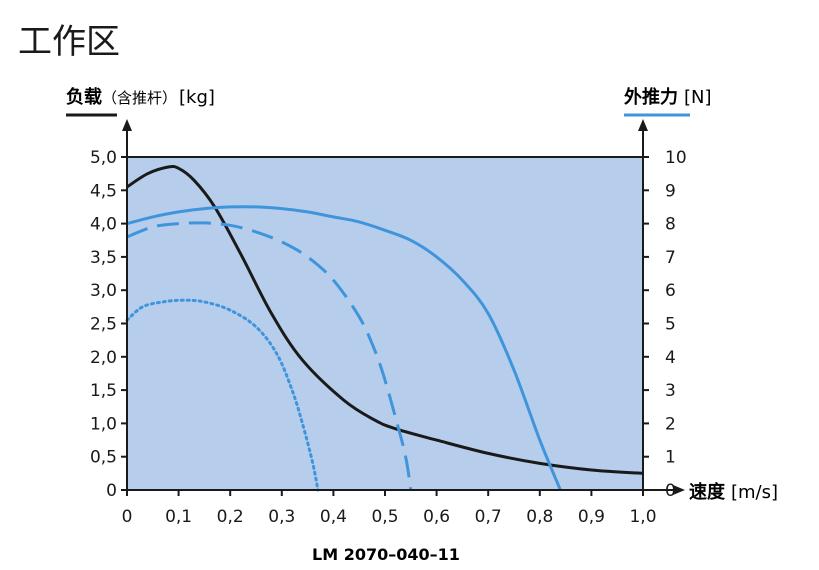 The height and width of the screenshot is (570, 819). What do you see at coordinates (539, 517) in the screenshot?
I see `x-tick-label: 0,8` at bounding box center [539, 517].